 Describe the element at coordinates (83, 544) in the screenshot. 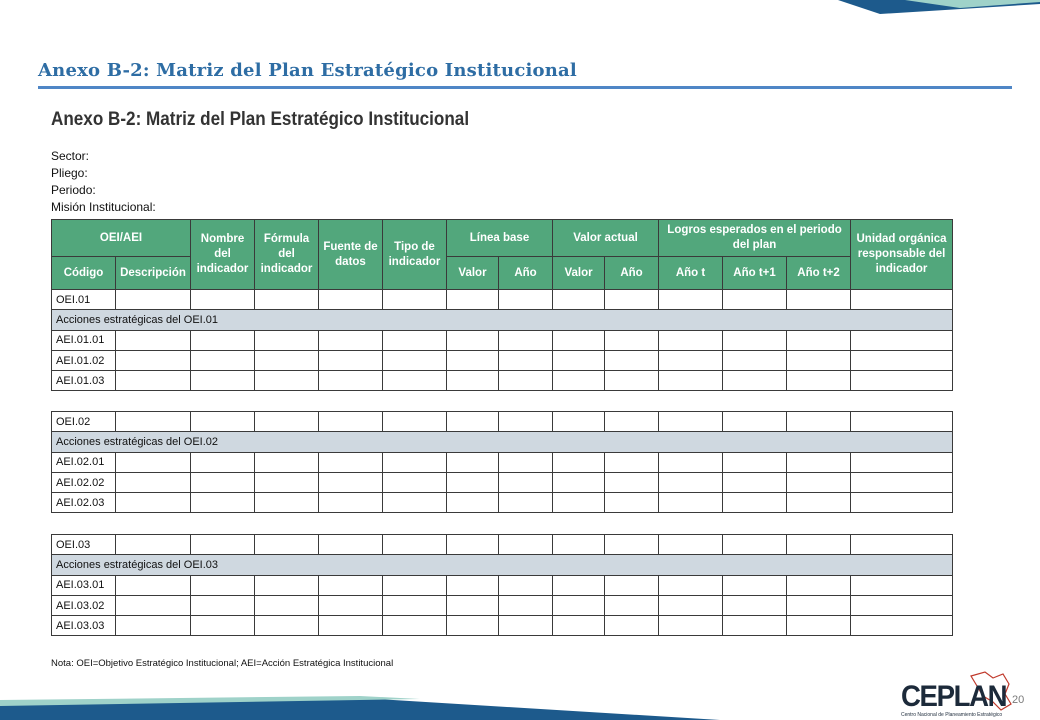

I see `objective-code: OEI.03` at that location.